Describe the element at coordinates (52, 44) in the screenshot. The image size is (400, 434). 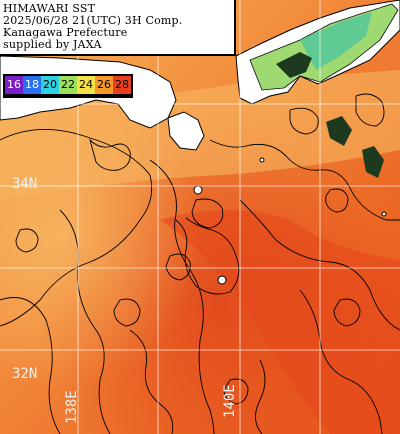
I see `data-credit: supplied by JAXA` at that location.